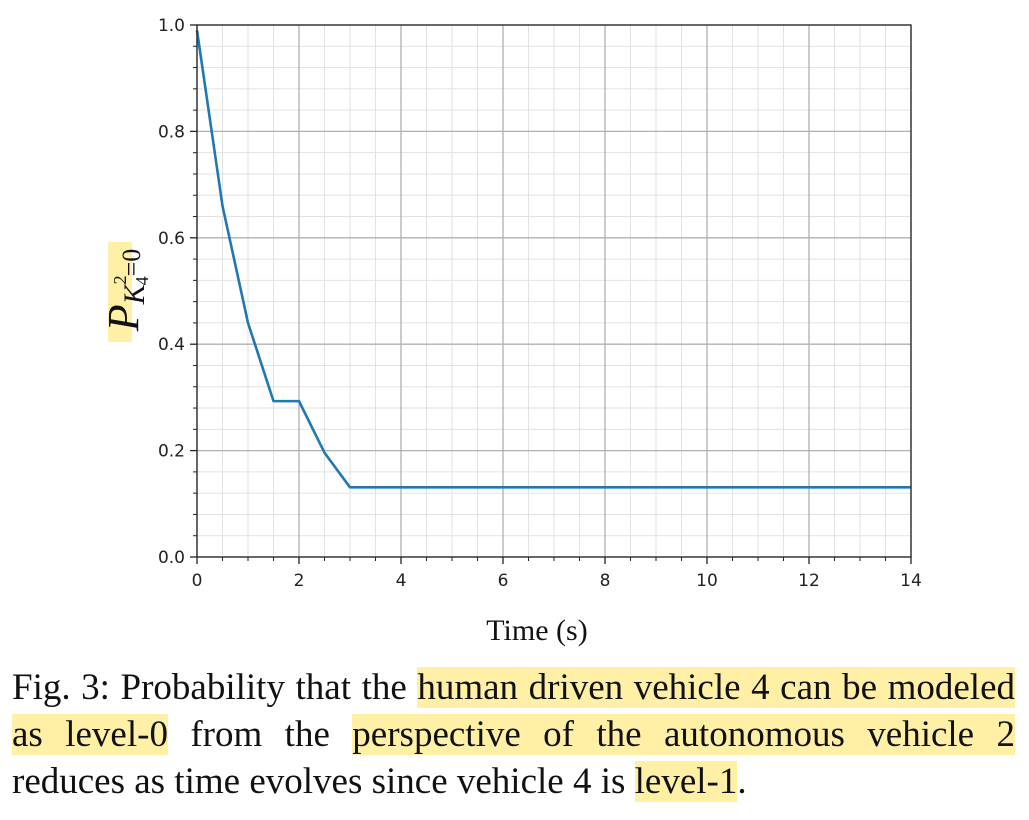 The height and width of the screenshot is (820, 1029). I want to click on x-tick-label: 6, so click(503, 581).